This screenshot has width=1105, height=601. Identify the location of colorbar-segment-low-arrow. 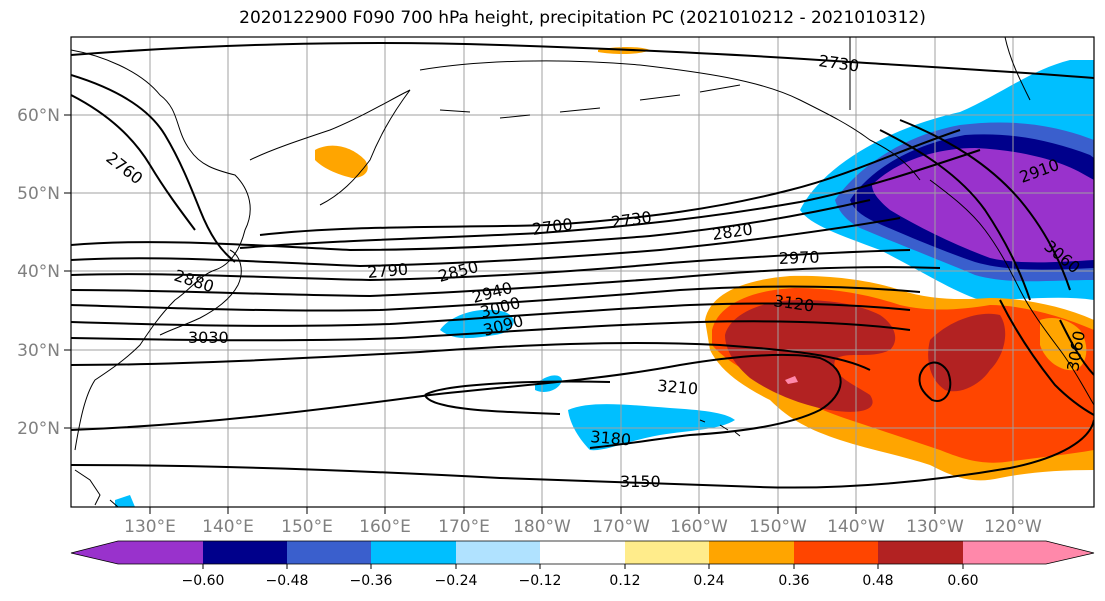
(94, 552).